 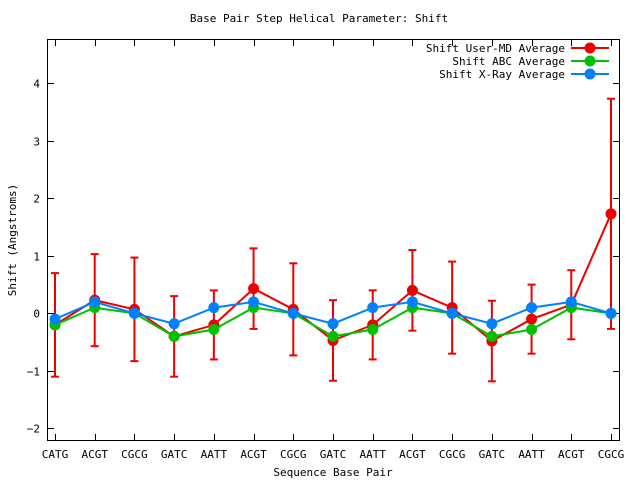 What do you see at coordinates (36, 199) in the screenshot?
I see `y-tick-label: 2` at bounding box center [36, 199].